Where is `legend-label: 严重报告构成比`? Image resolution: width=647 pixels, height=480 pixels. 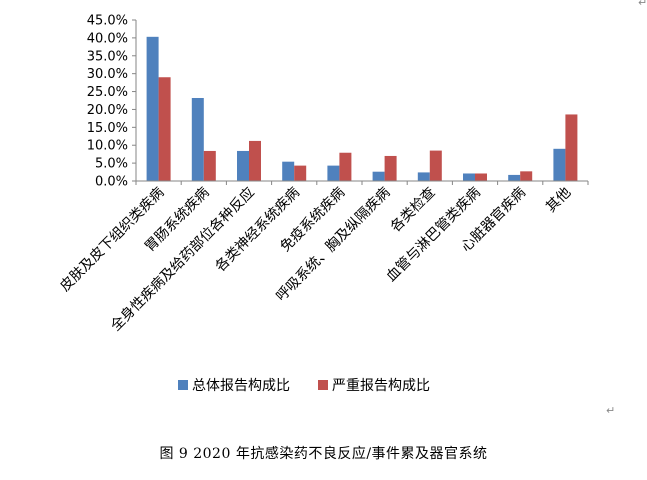
legend-label: 严重报告构成比 is located at coordinates (381, 386).